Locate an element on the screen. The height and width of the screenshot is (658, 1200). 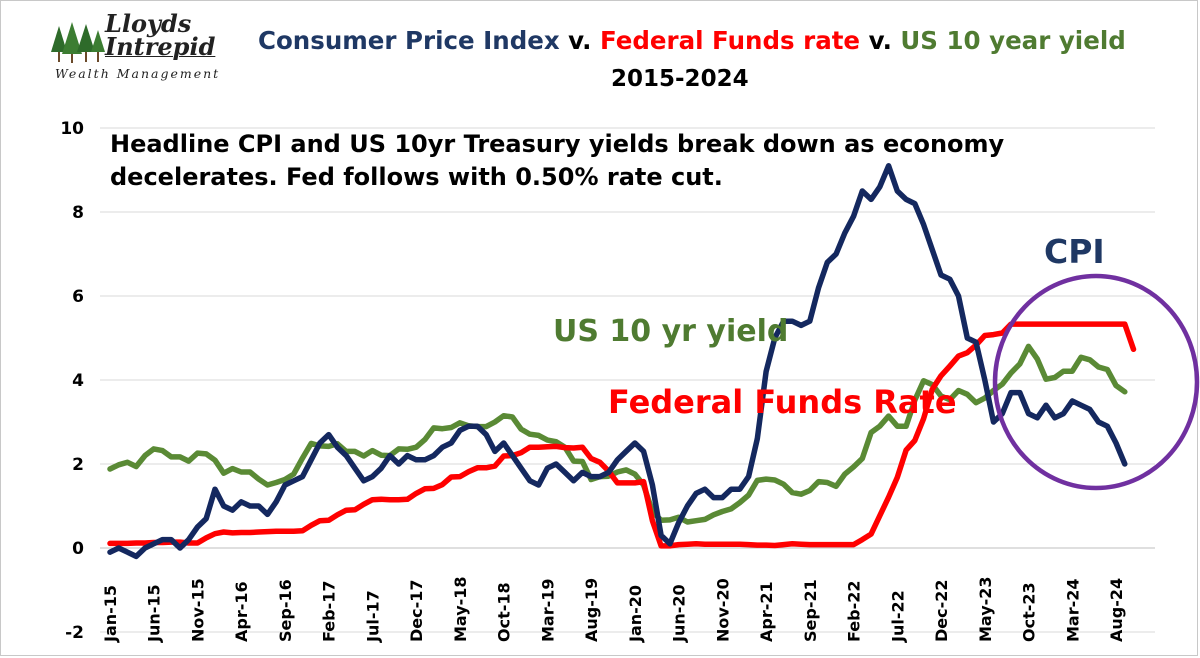
x-tick-label: Apr-16 is located at coordinates (241, 611).